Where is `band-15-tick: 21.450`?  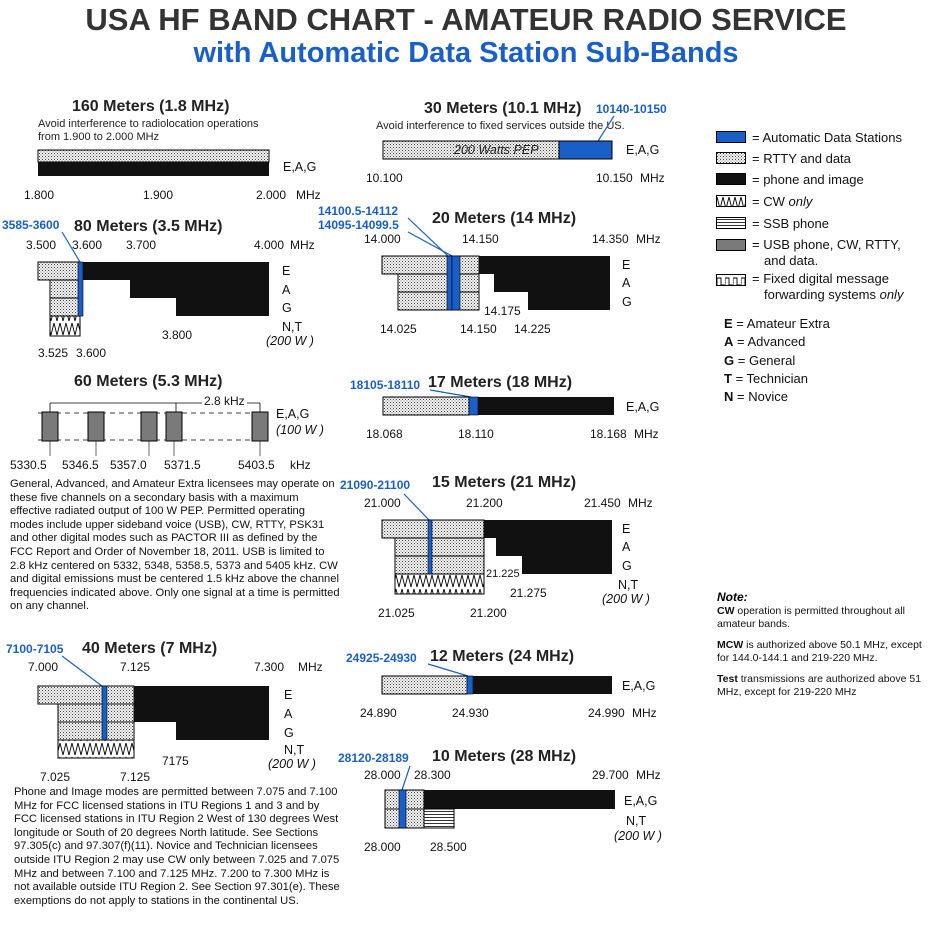
band-15-tick: 21.450 is located at coordinates (602, 503).